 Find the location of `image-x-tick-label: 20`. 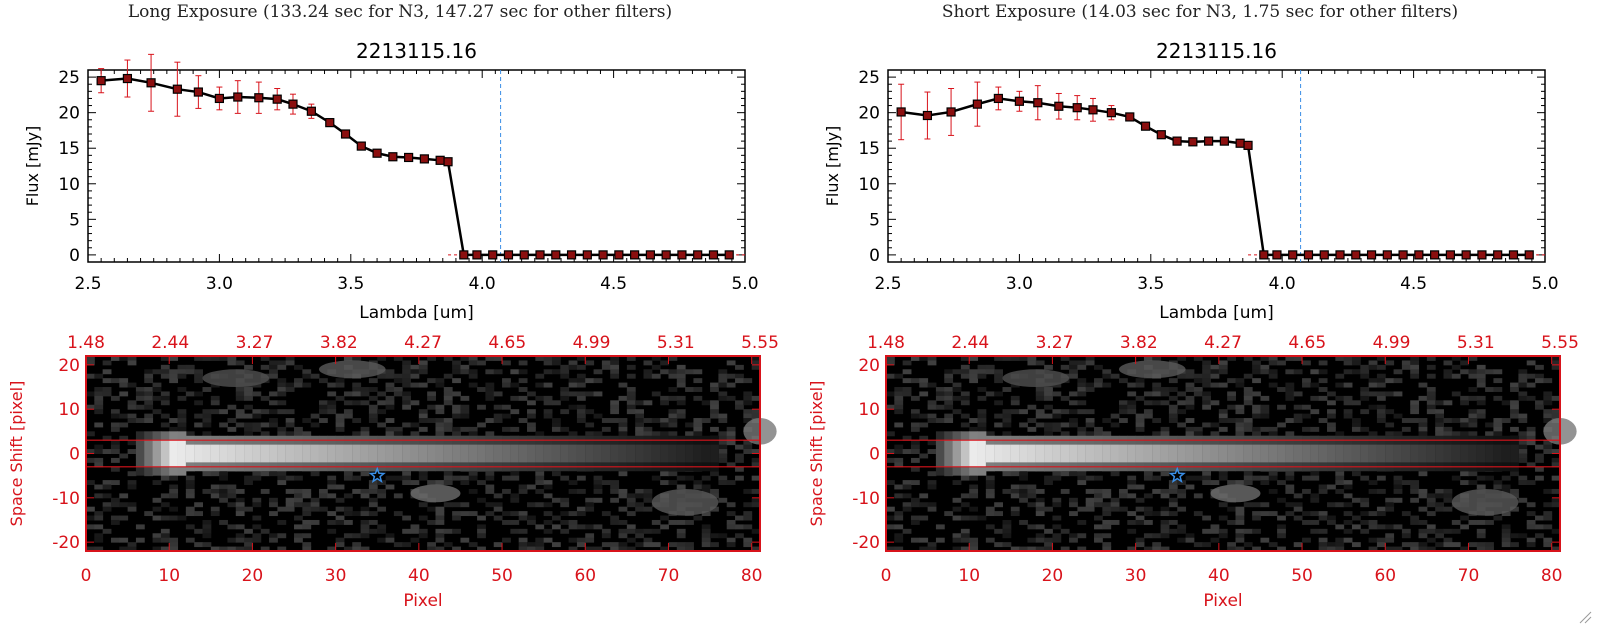

image-x-tick-label: 20 is located at coordinates (253, 576).